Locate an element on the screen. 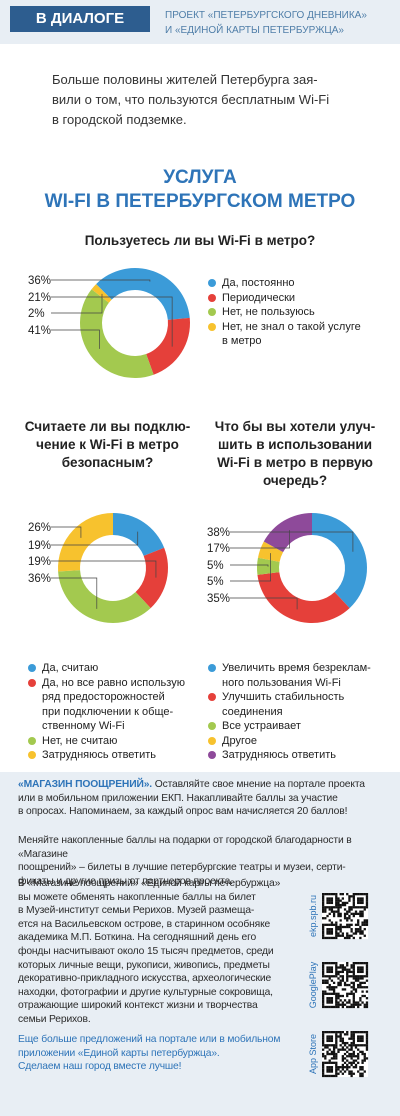  qr-label: App Store is located at coordinates (313, 1054).